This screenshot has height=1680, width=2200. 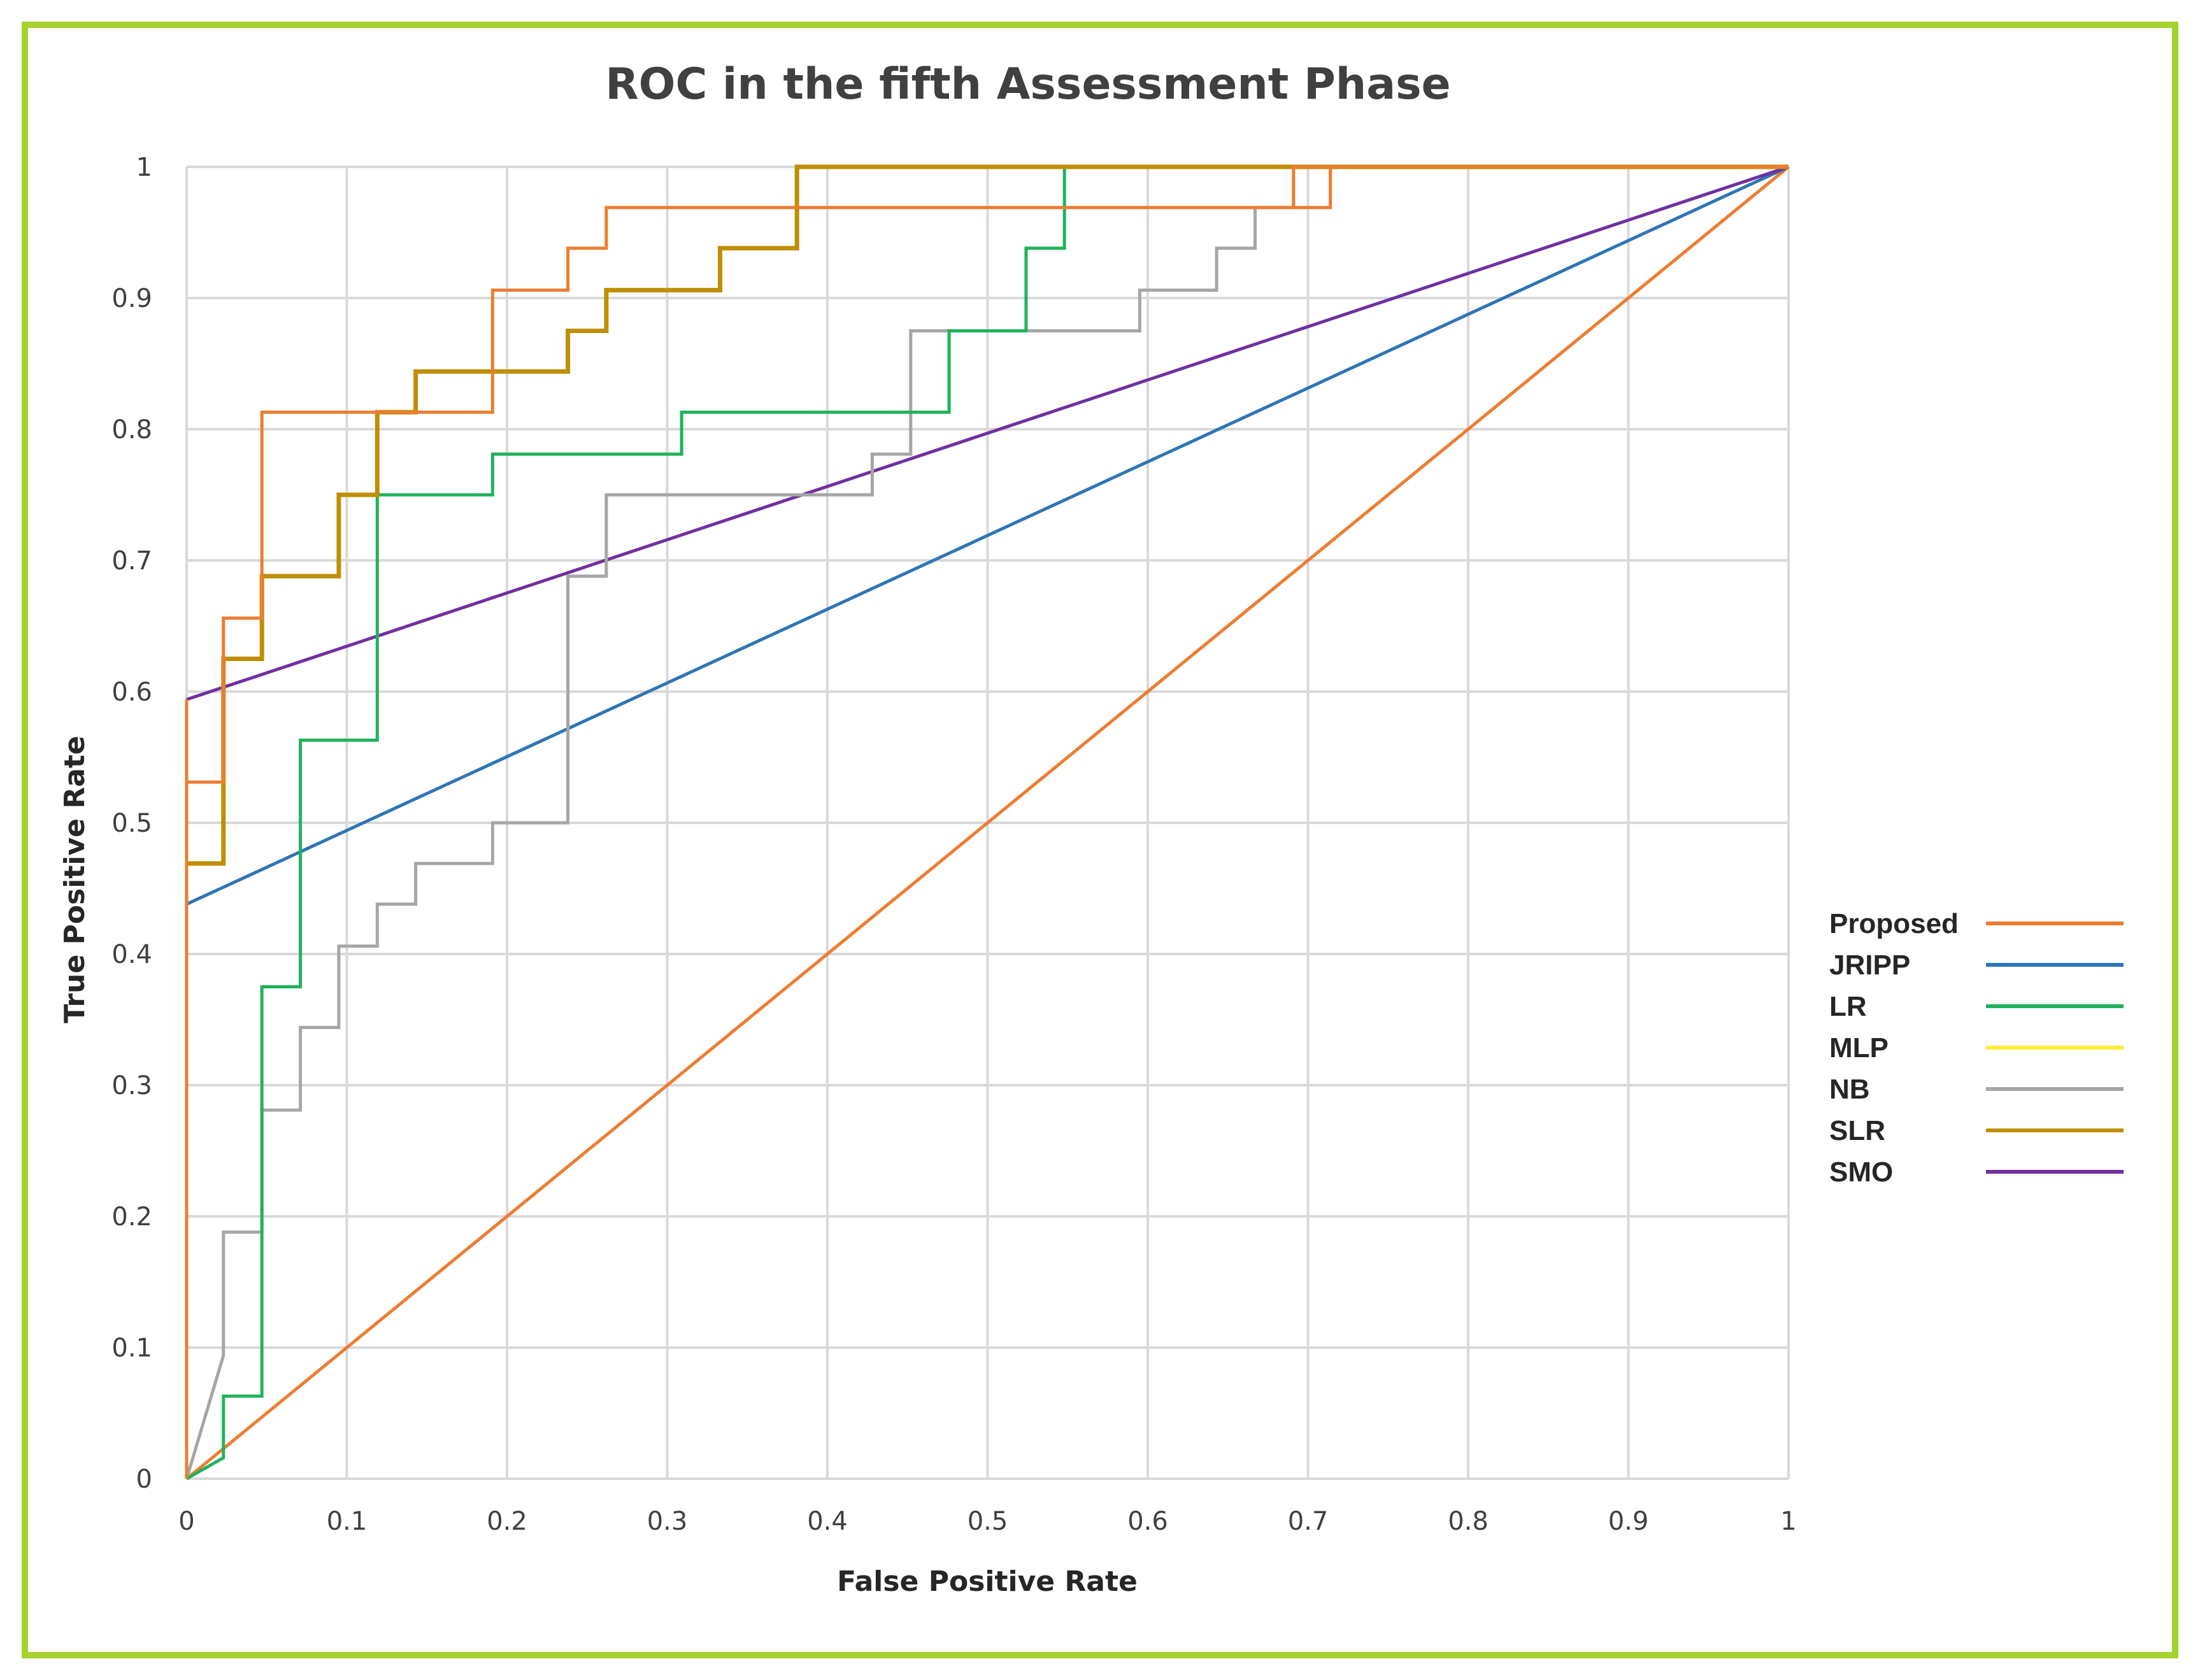 I want to click on y-tick-label: 0.8, so click(x=131, y=430).